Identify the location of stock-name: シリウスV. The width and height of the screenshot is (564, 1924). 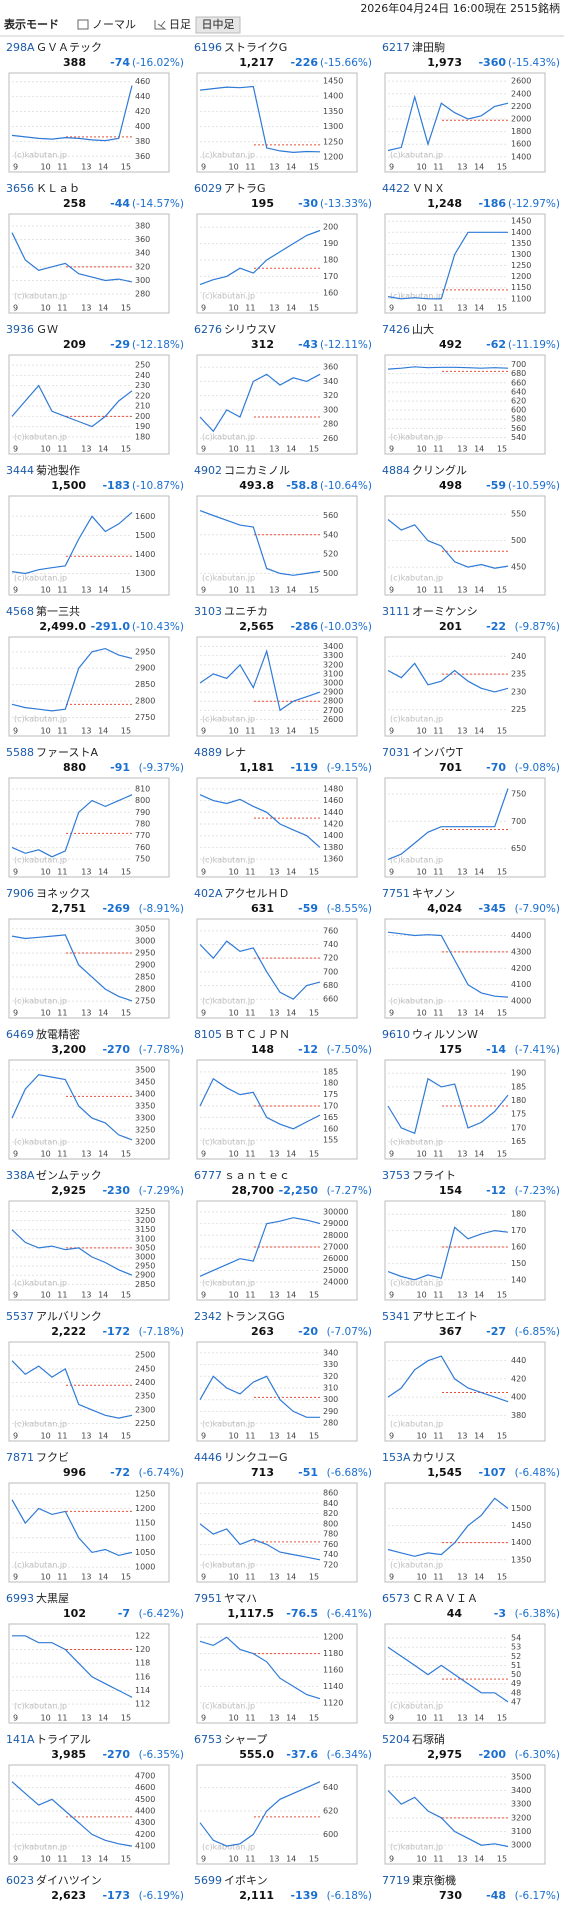
(250, 329).